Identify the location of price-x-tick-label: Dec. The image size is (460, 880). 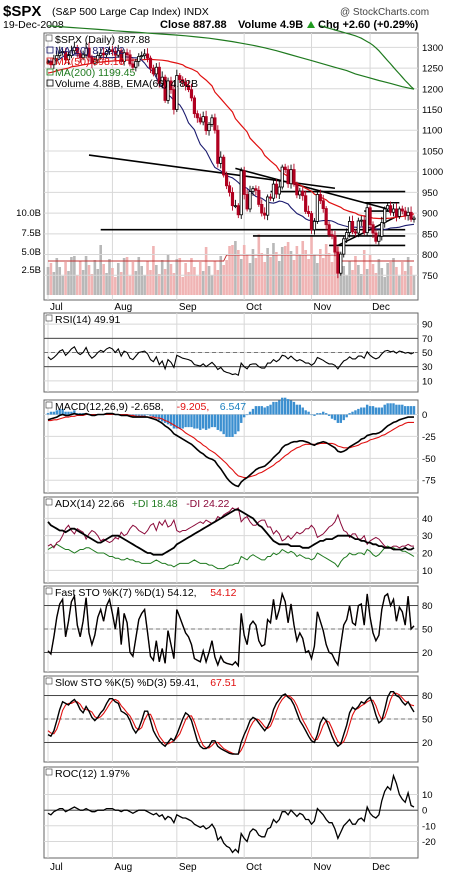
(381, 307).